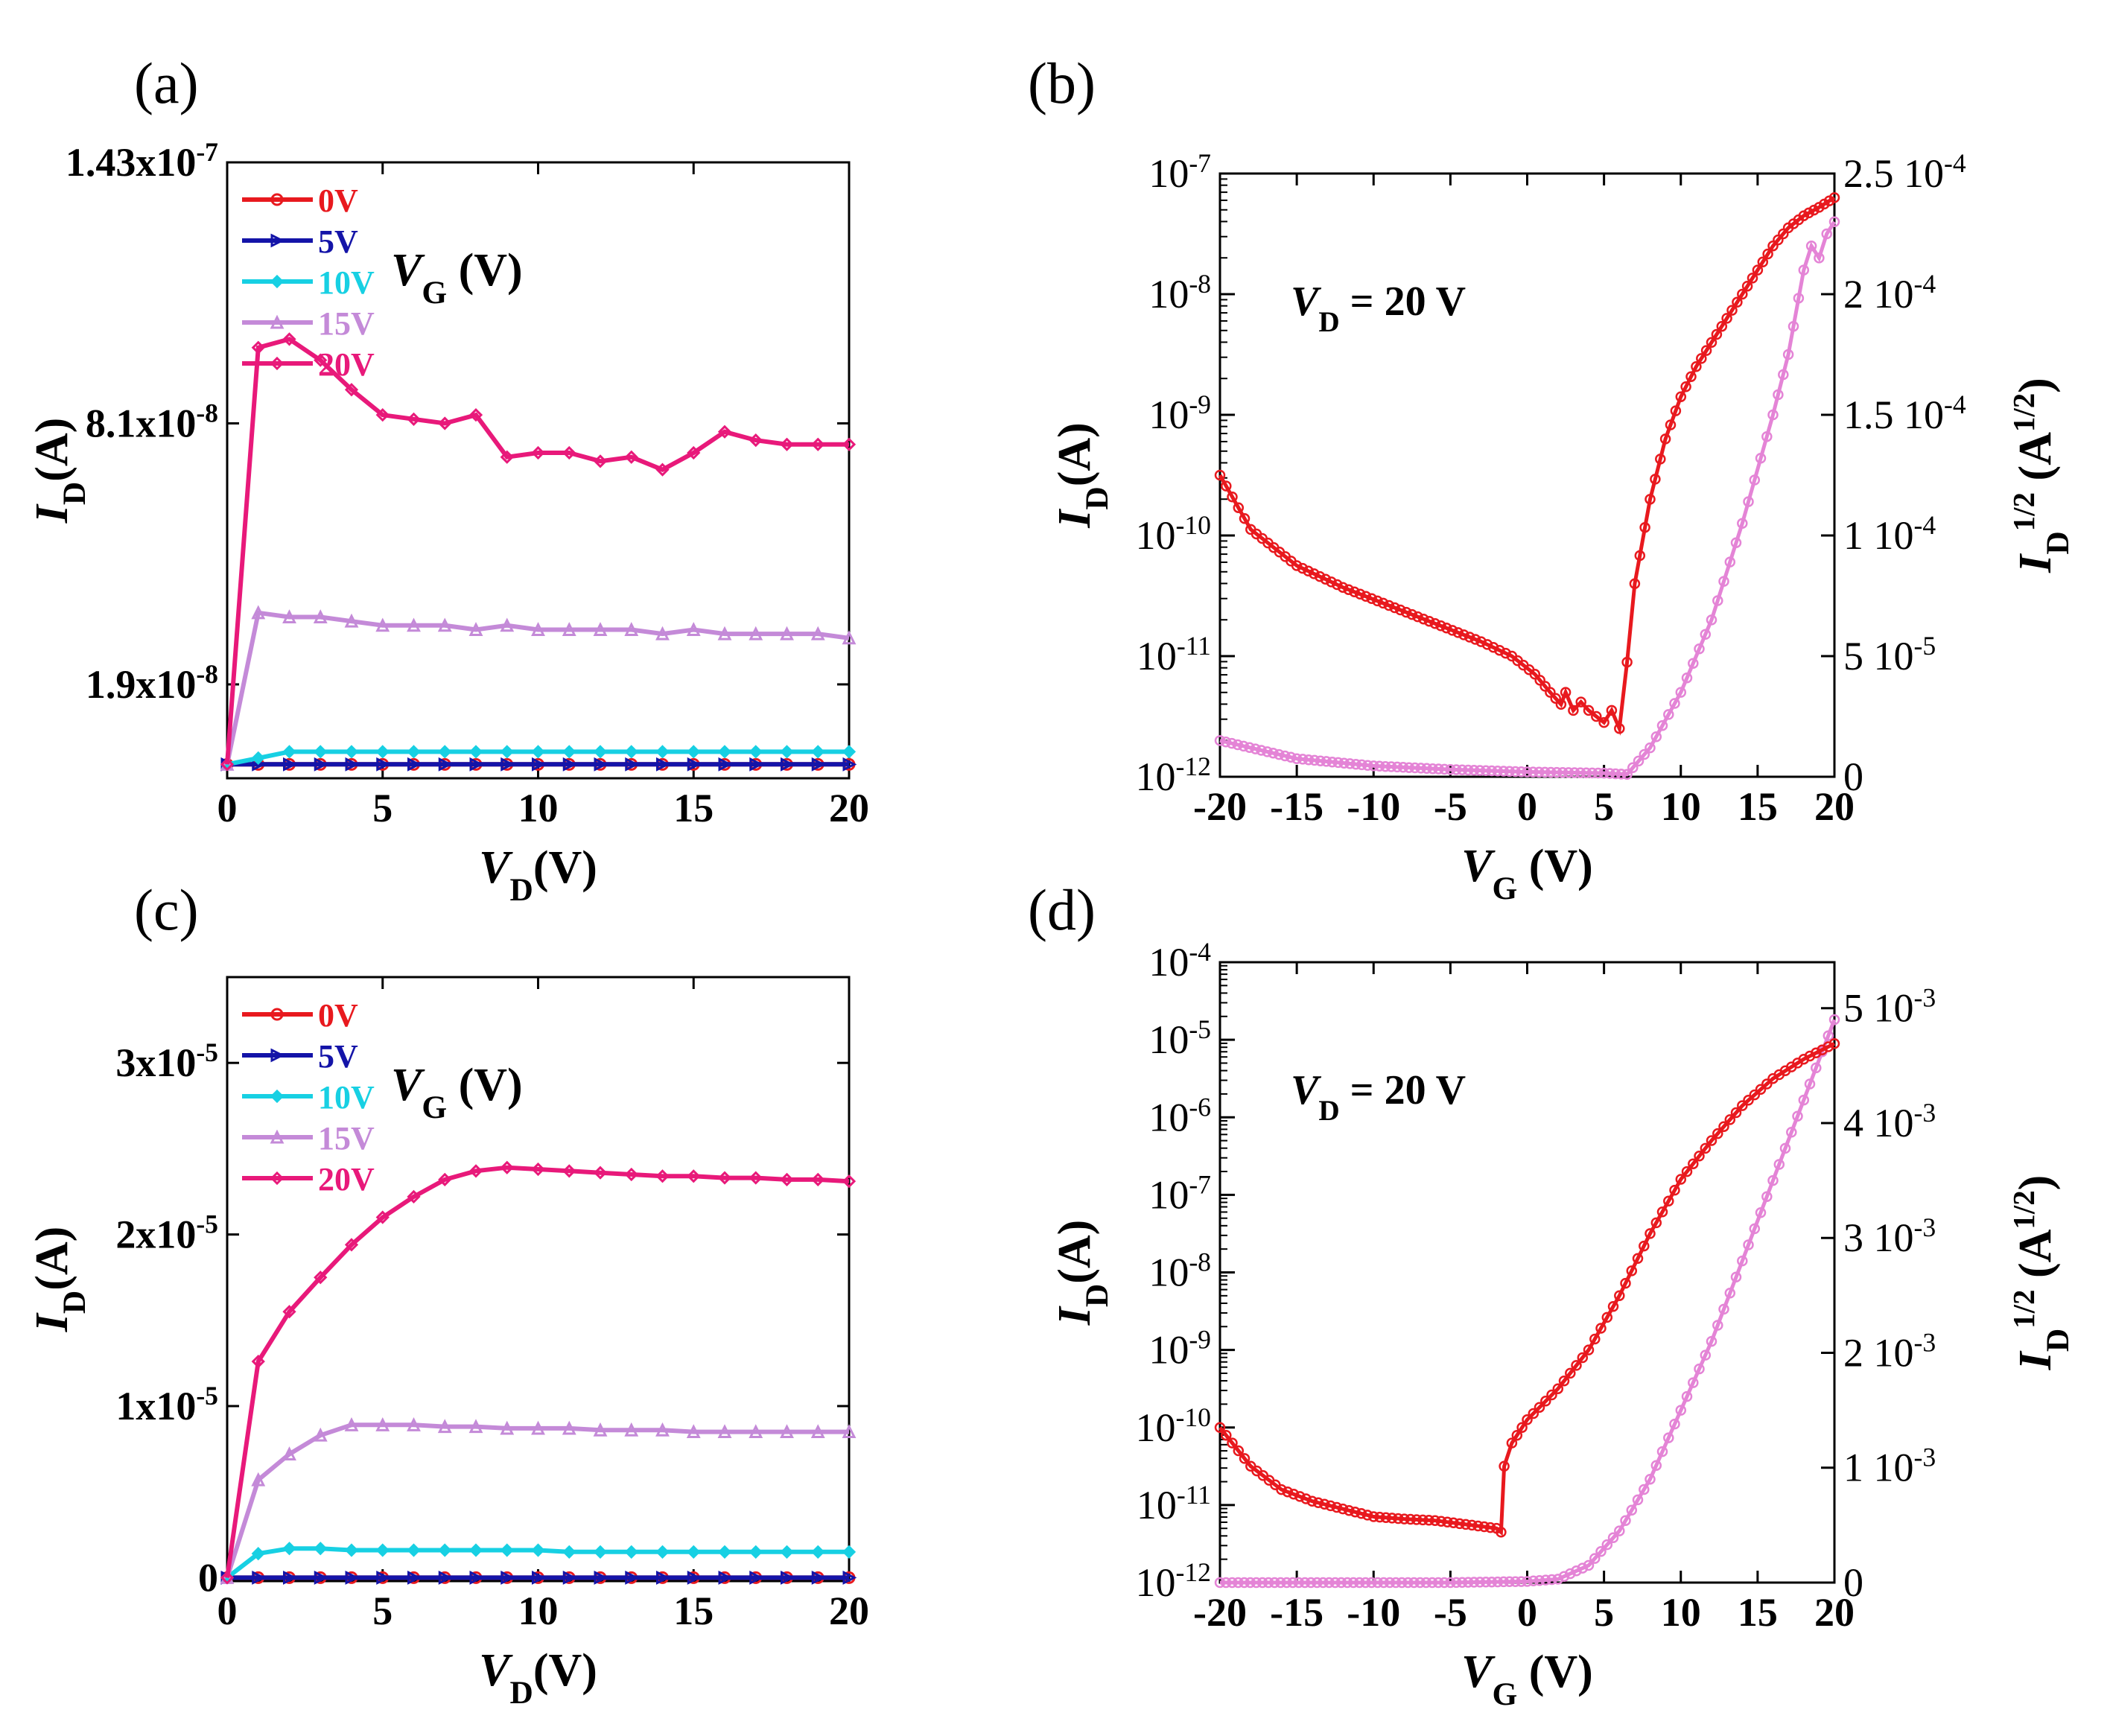 This screenshot has width=2110, height=1736. I want to click on x-tick-label: -15, so click(1296, 1612).